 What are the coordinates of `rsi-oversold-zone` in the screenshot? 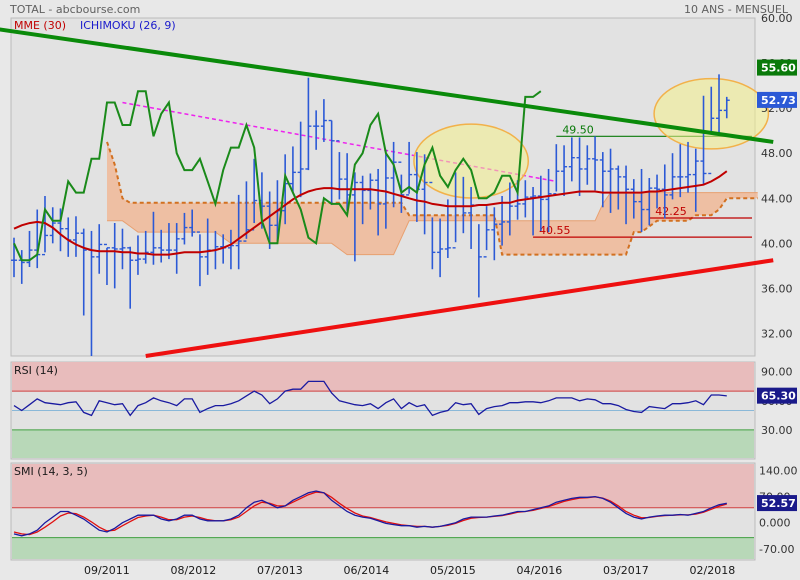 It's located at (383, 443).